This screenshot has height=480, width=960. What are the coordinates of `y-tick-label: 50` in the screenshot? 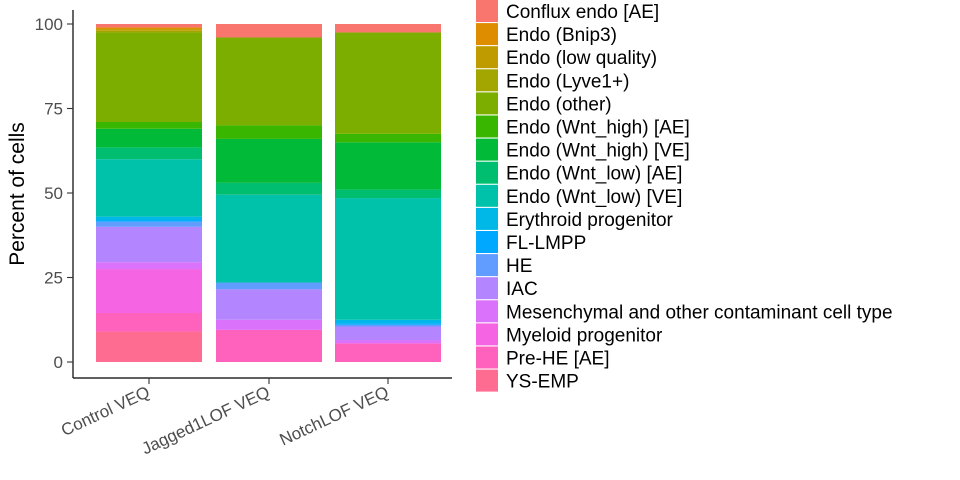 It's located at (53, 193).